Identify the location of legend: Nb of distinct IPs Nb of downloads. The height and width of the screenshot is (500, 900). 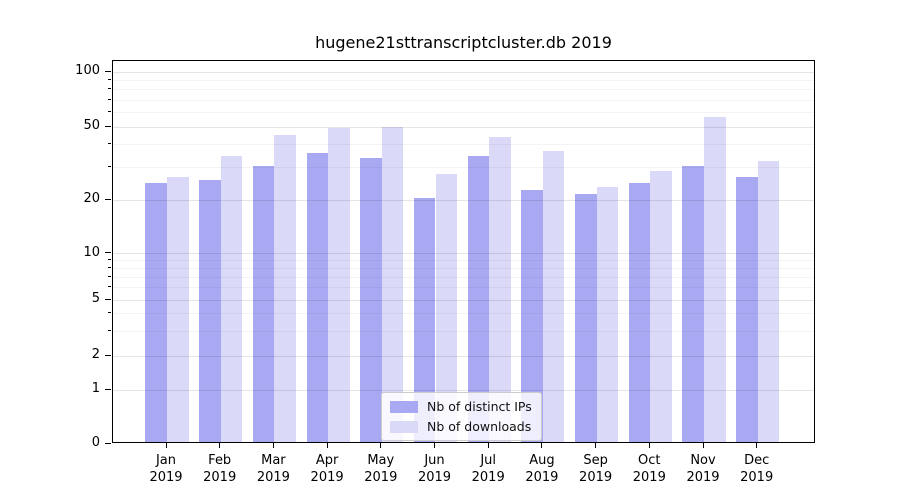
(461, 416).